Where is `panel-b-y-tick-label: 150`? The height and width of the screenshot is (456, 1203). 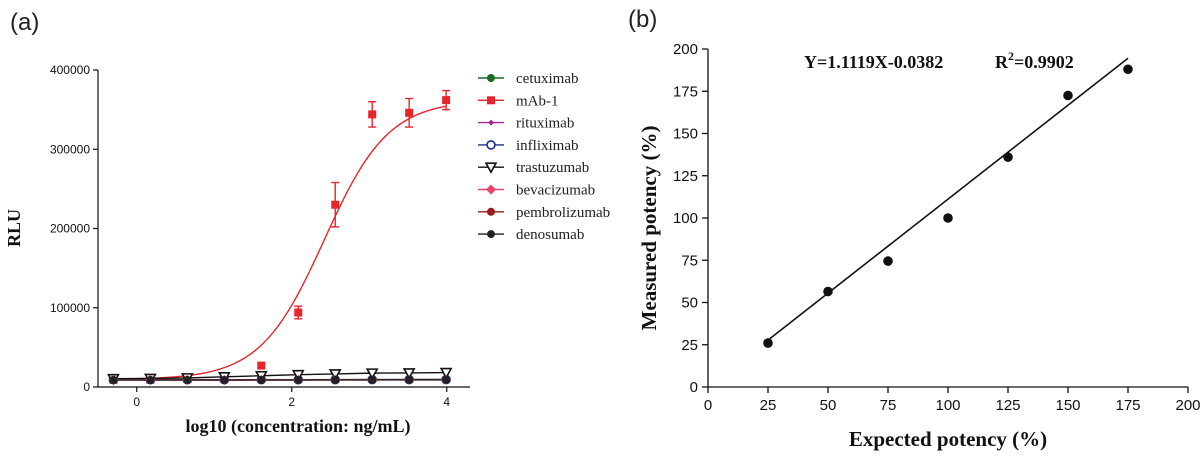 panel-b-y-tick-label: 150 is located at coordinates (685, 134).